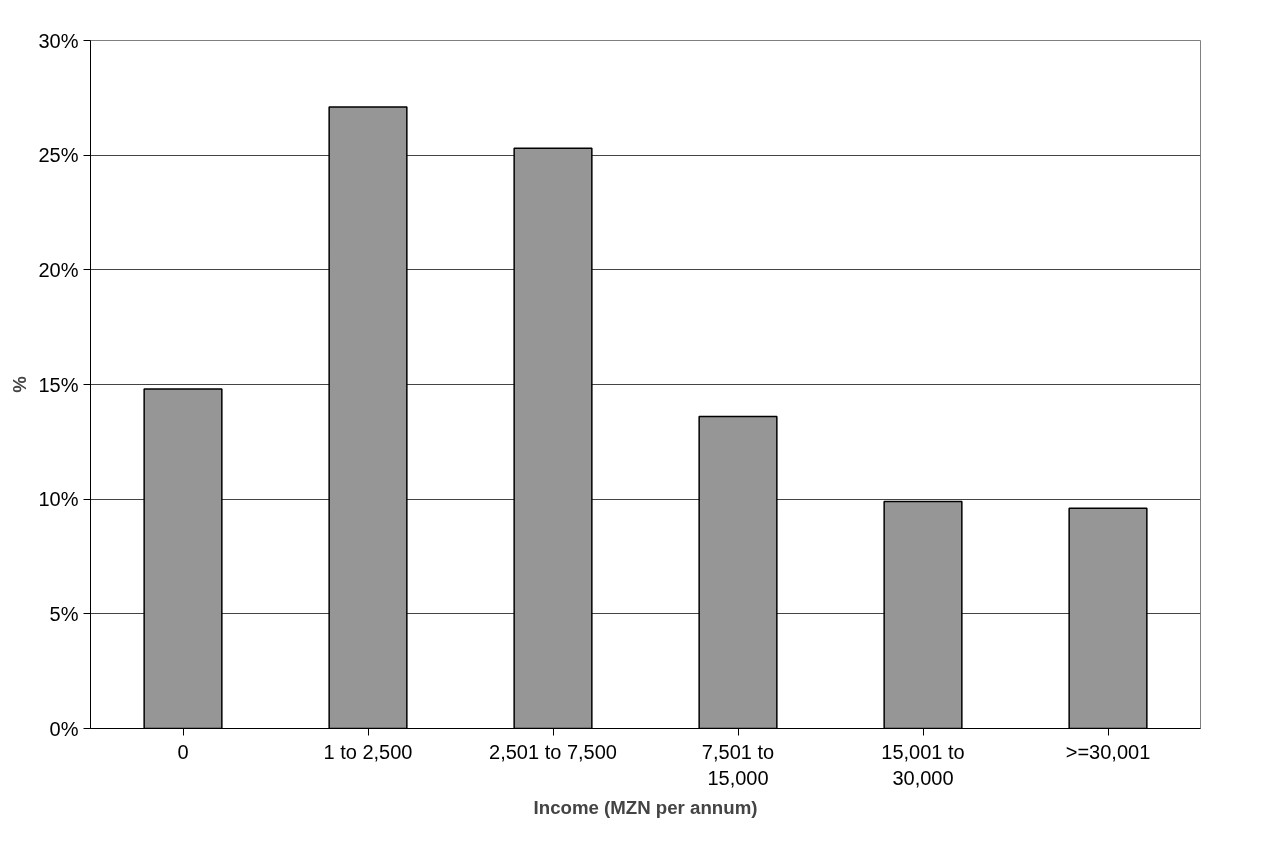  I want to click on x-tick-label: 0, so click(183, 751).